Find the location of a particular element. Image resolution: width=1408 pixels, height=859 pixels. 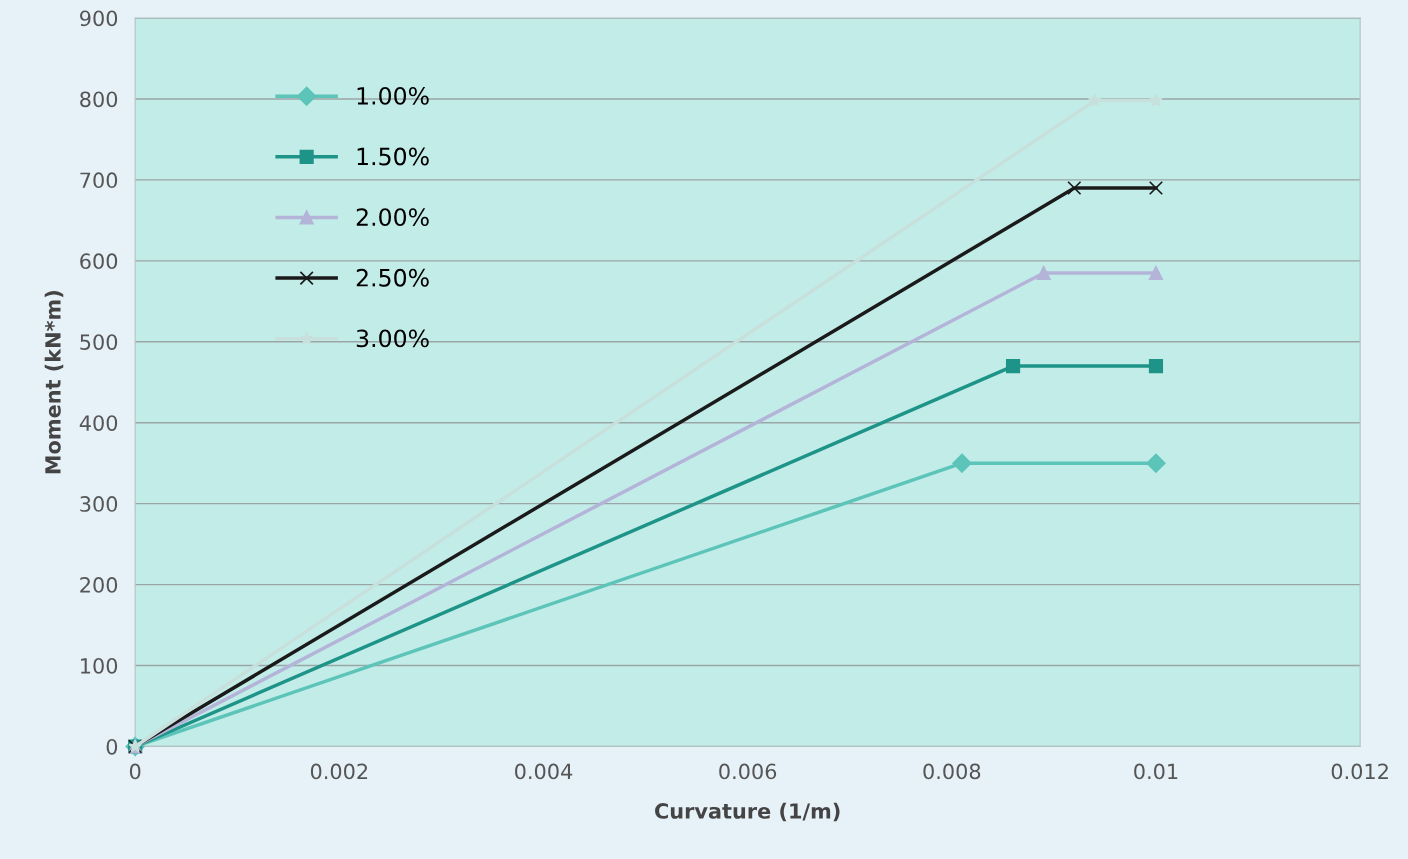

y-tick-label: 100 is located at coordinates (99, 665).